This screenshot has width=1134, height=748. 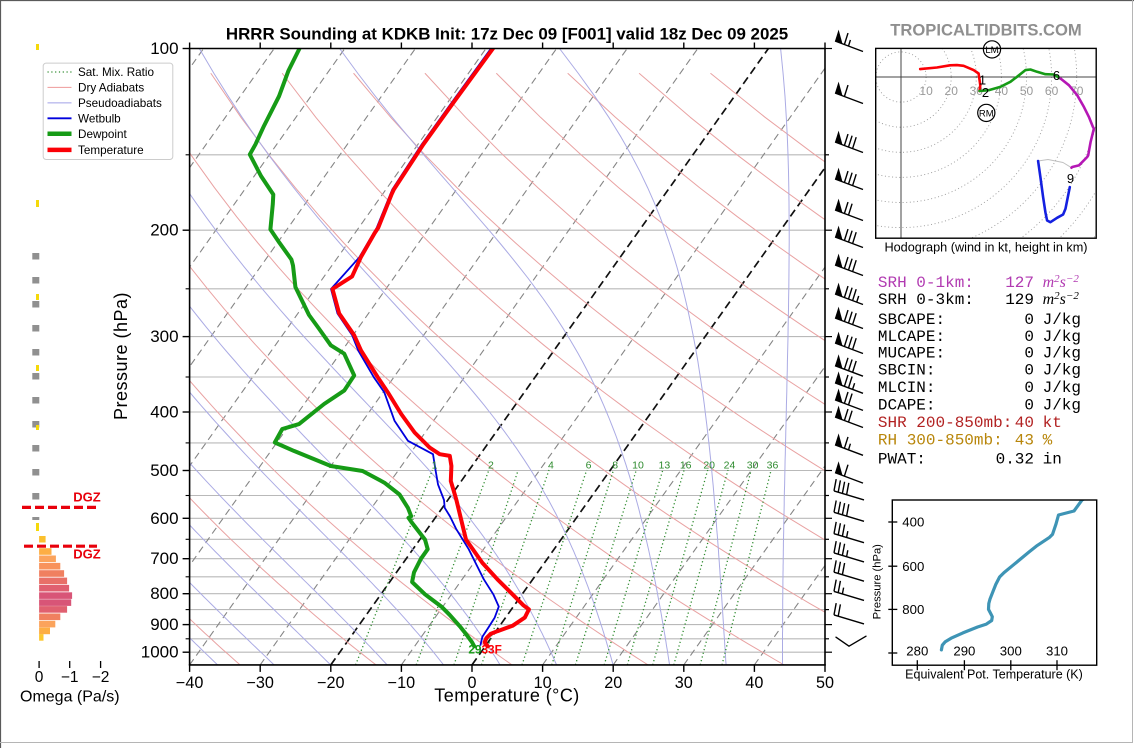 What do you see at coordinates (911, 354) in the screenshot?
I see `svg-text: MUCAPE:` at bounding box center [911, 354].